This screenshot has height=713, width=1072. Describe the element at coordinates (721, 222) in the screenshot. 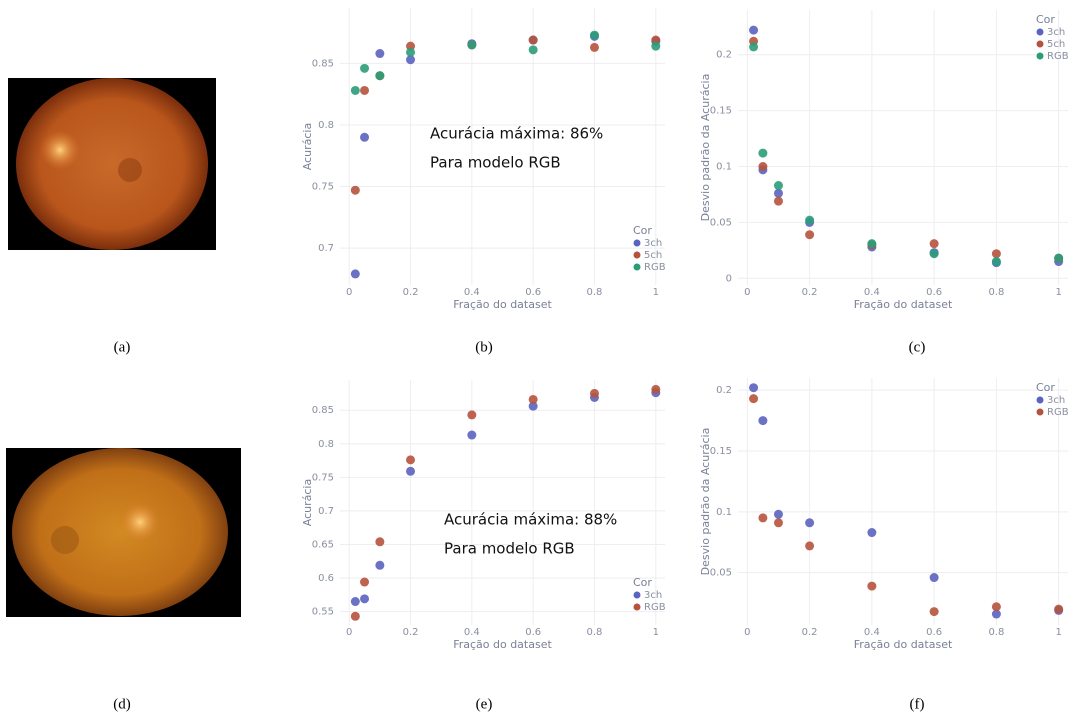

I see `y-tick-label: 0.05` at that location.